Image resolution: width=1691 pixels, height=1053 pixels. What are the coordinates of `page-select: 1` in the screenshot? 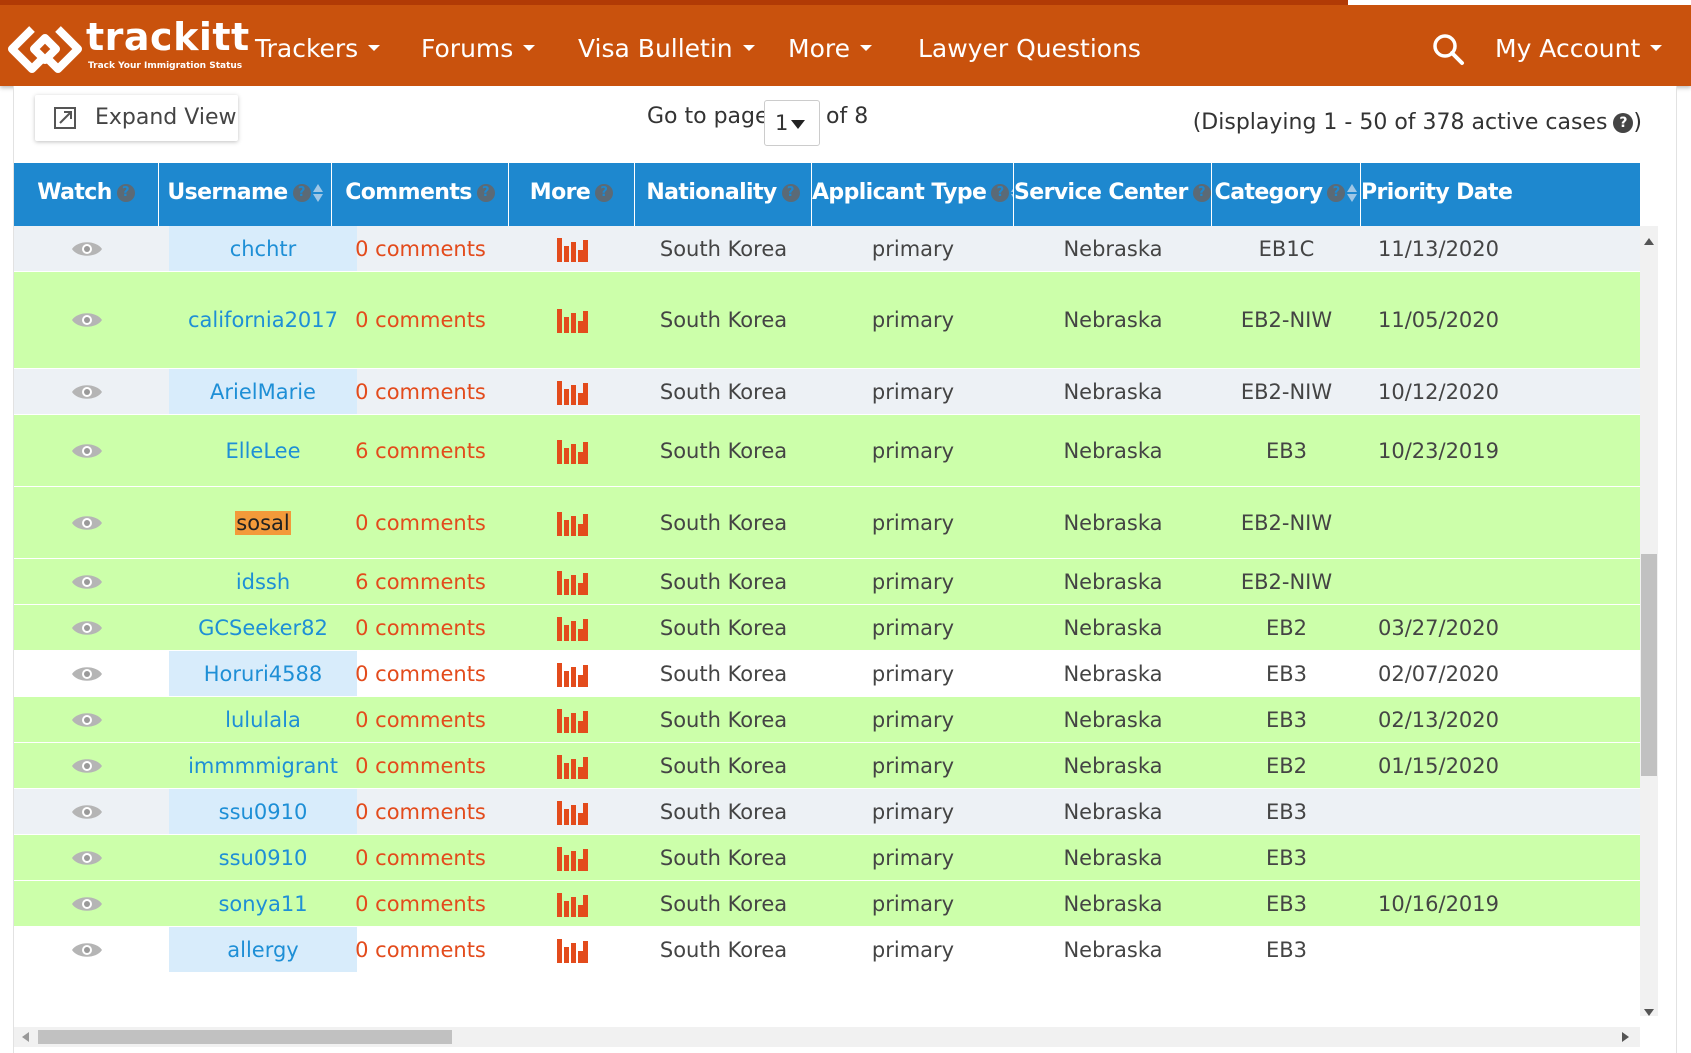 It's located at (792, 123).